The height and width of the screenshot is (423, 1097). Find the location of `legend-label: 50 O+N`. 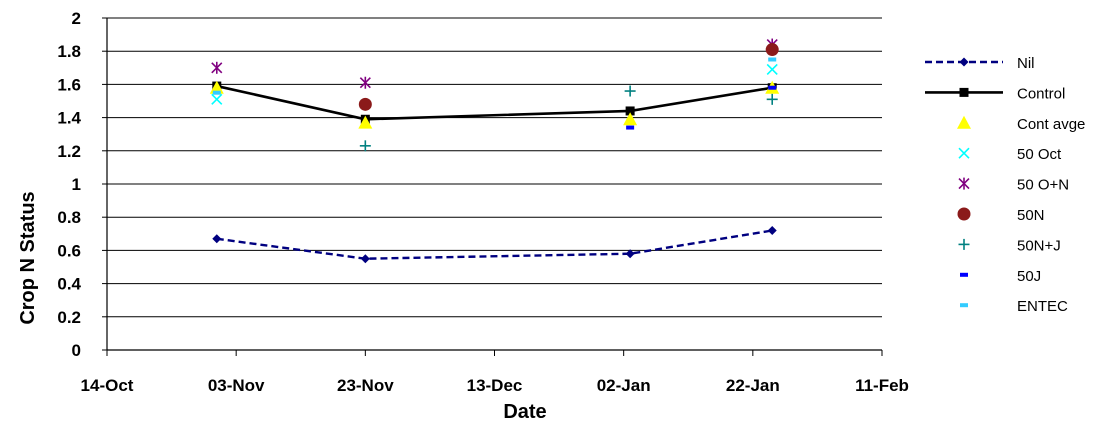

legend-label: 50 O+N is located at coordinates (1043, 185).